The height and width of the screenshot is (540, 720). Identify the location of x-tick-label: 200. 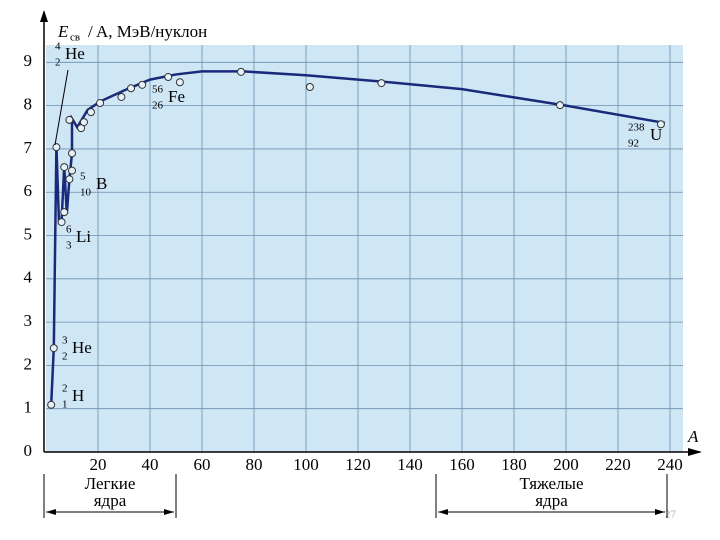
(566, 464).